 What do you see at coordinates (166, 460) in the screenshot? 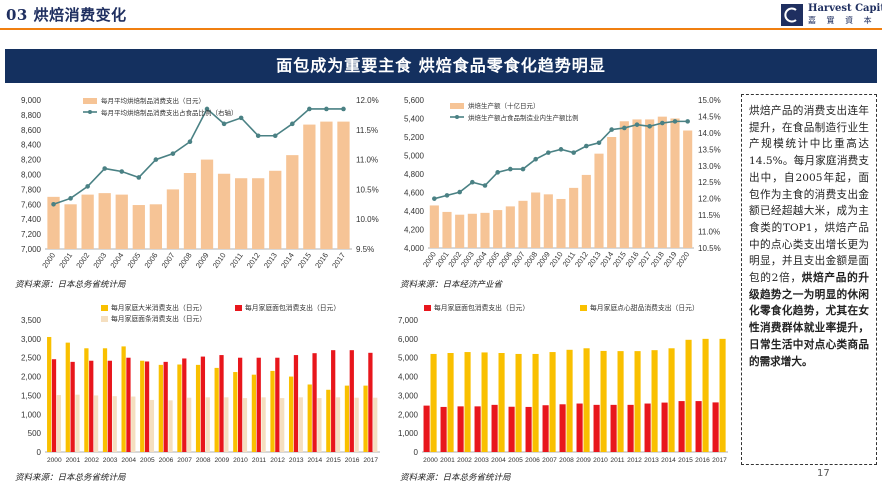
I see `chart3-x-tick-label: 2006` at bounding box center [166, 460].